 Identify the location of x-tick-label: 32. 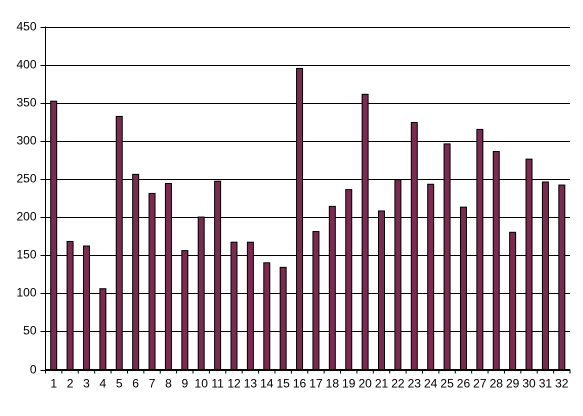
(562, 384).